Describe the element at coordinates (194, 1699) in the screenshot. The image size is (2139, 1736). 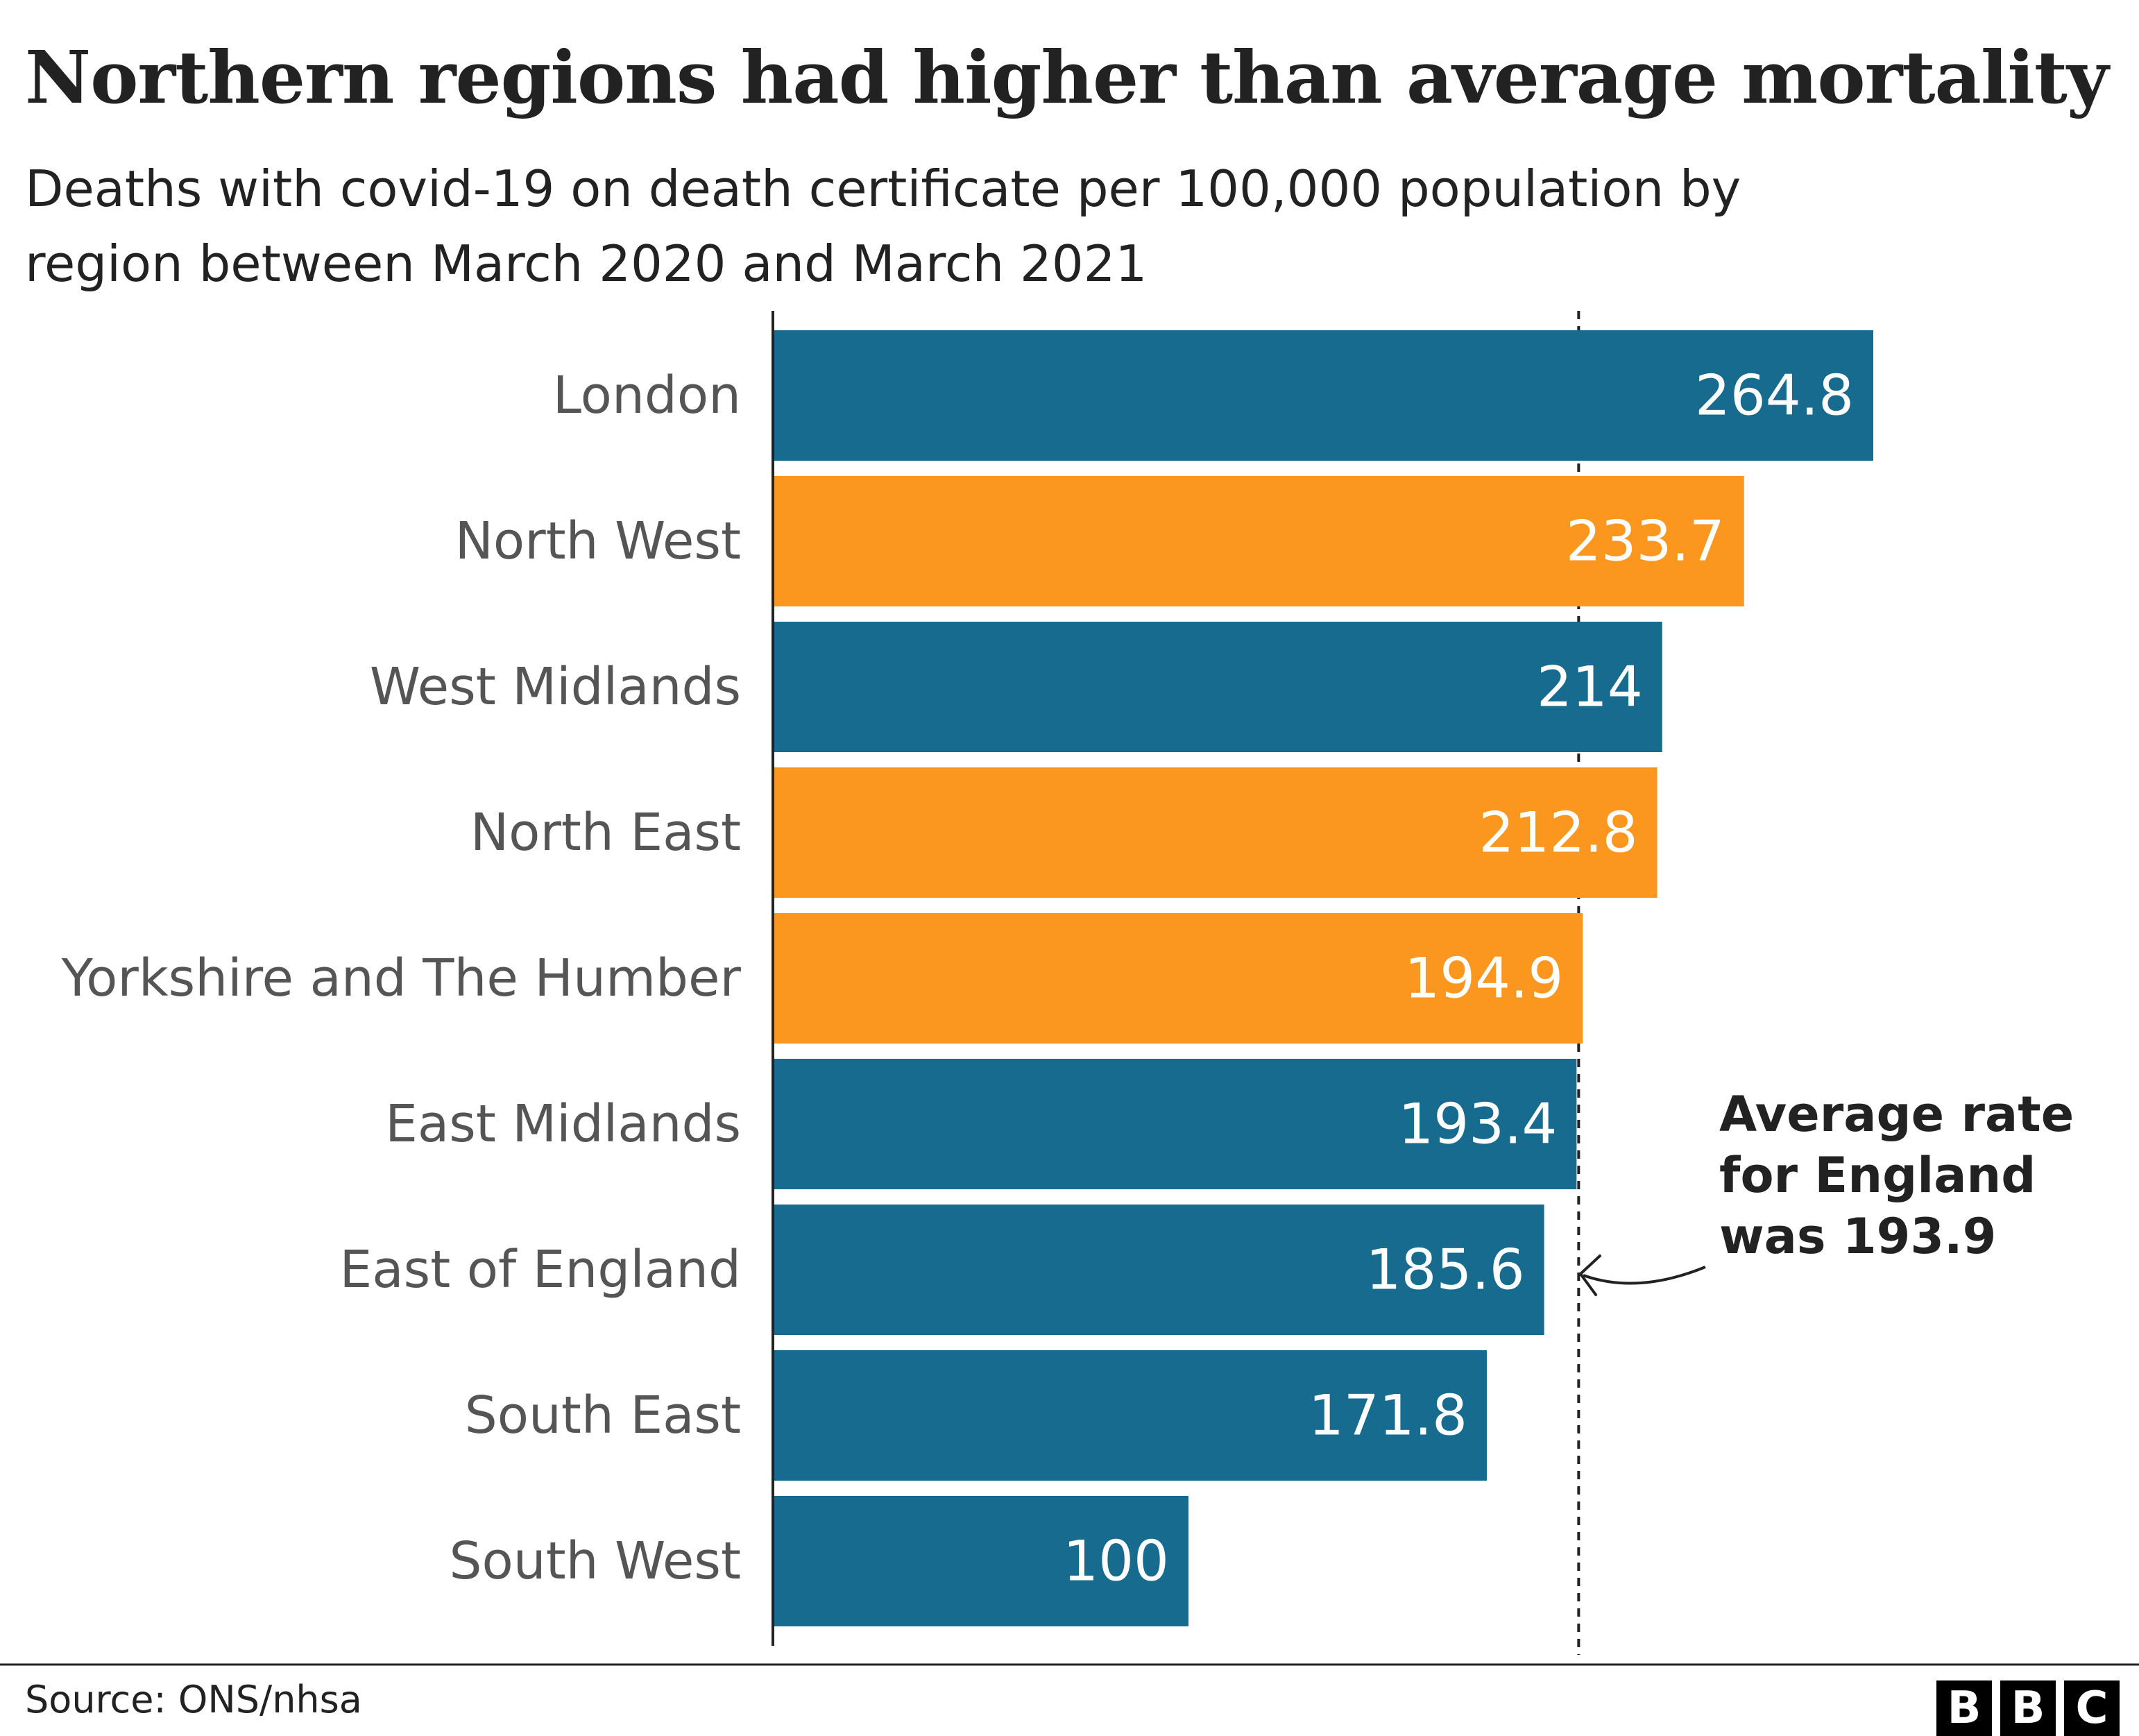
I see `source-note: Source: ONS/nhsa` at that location.